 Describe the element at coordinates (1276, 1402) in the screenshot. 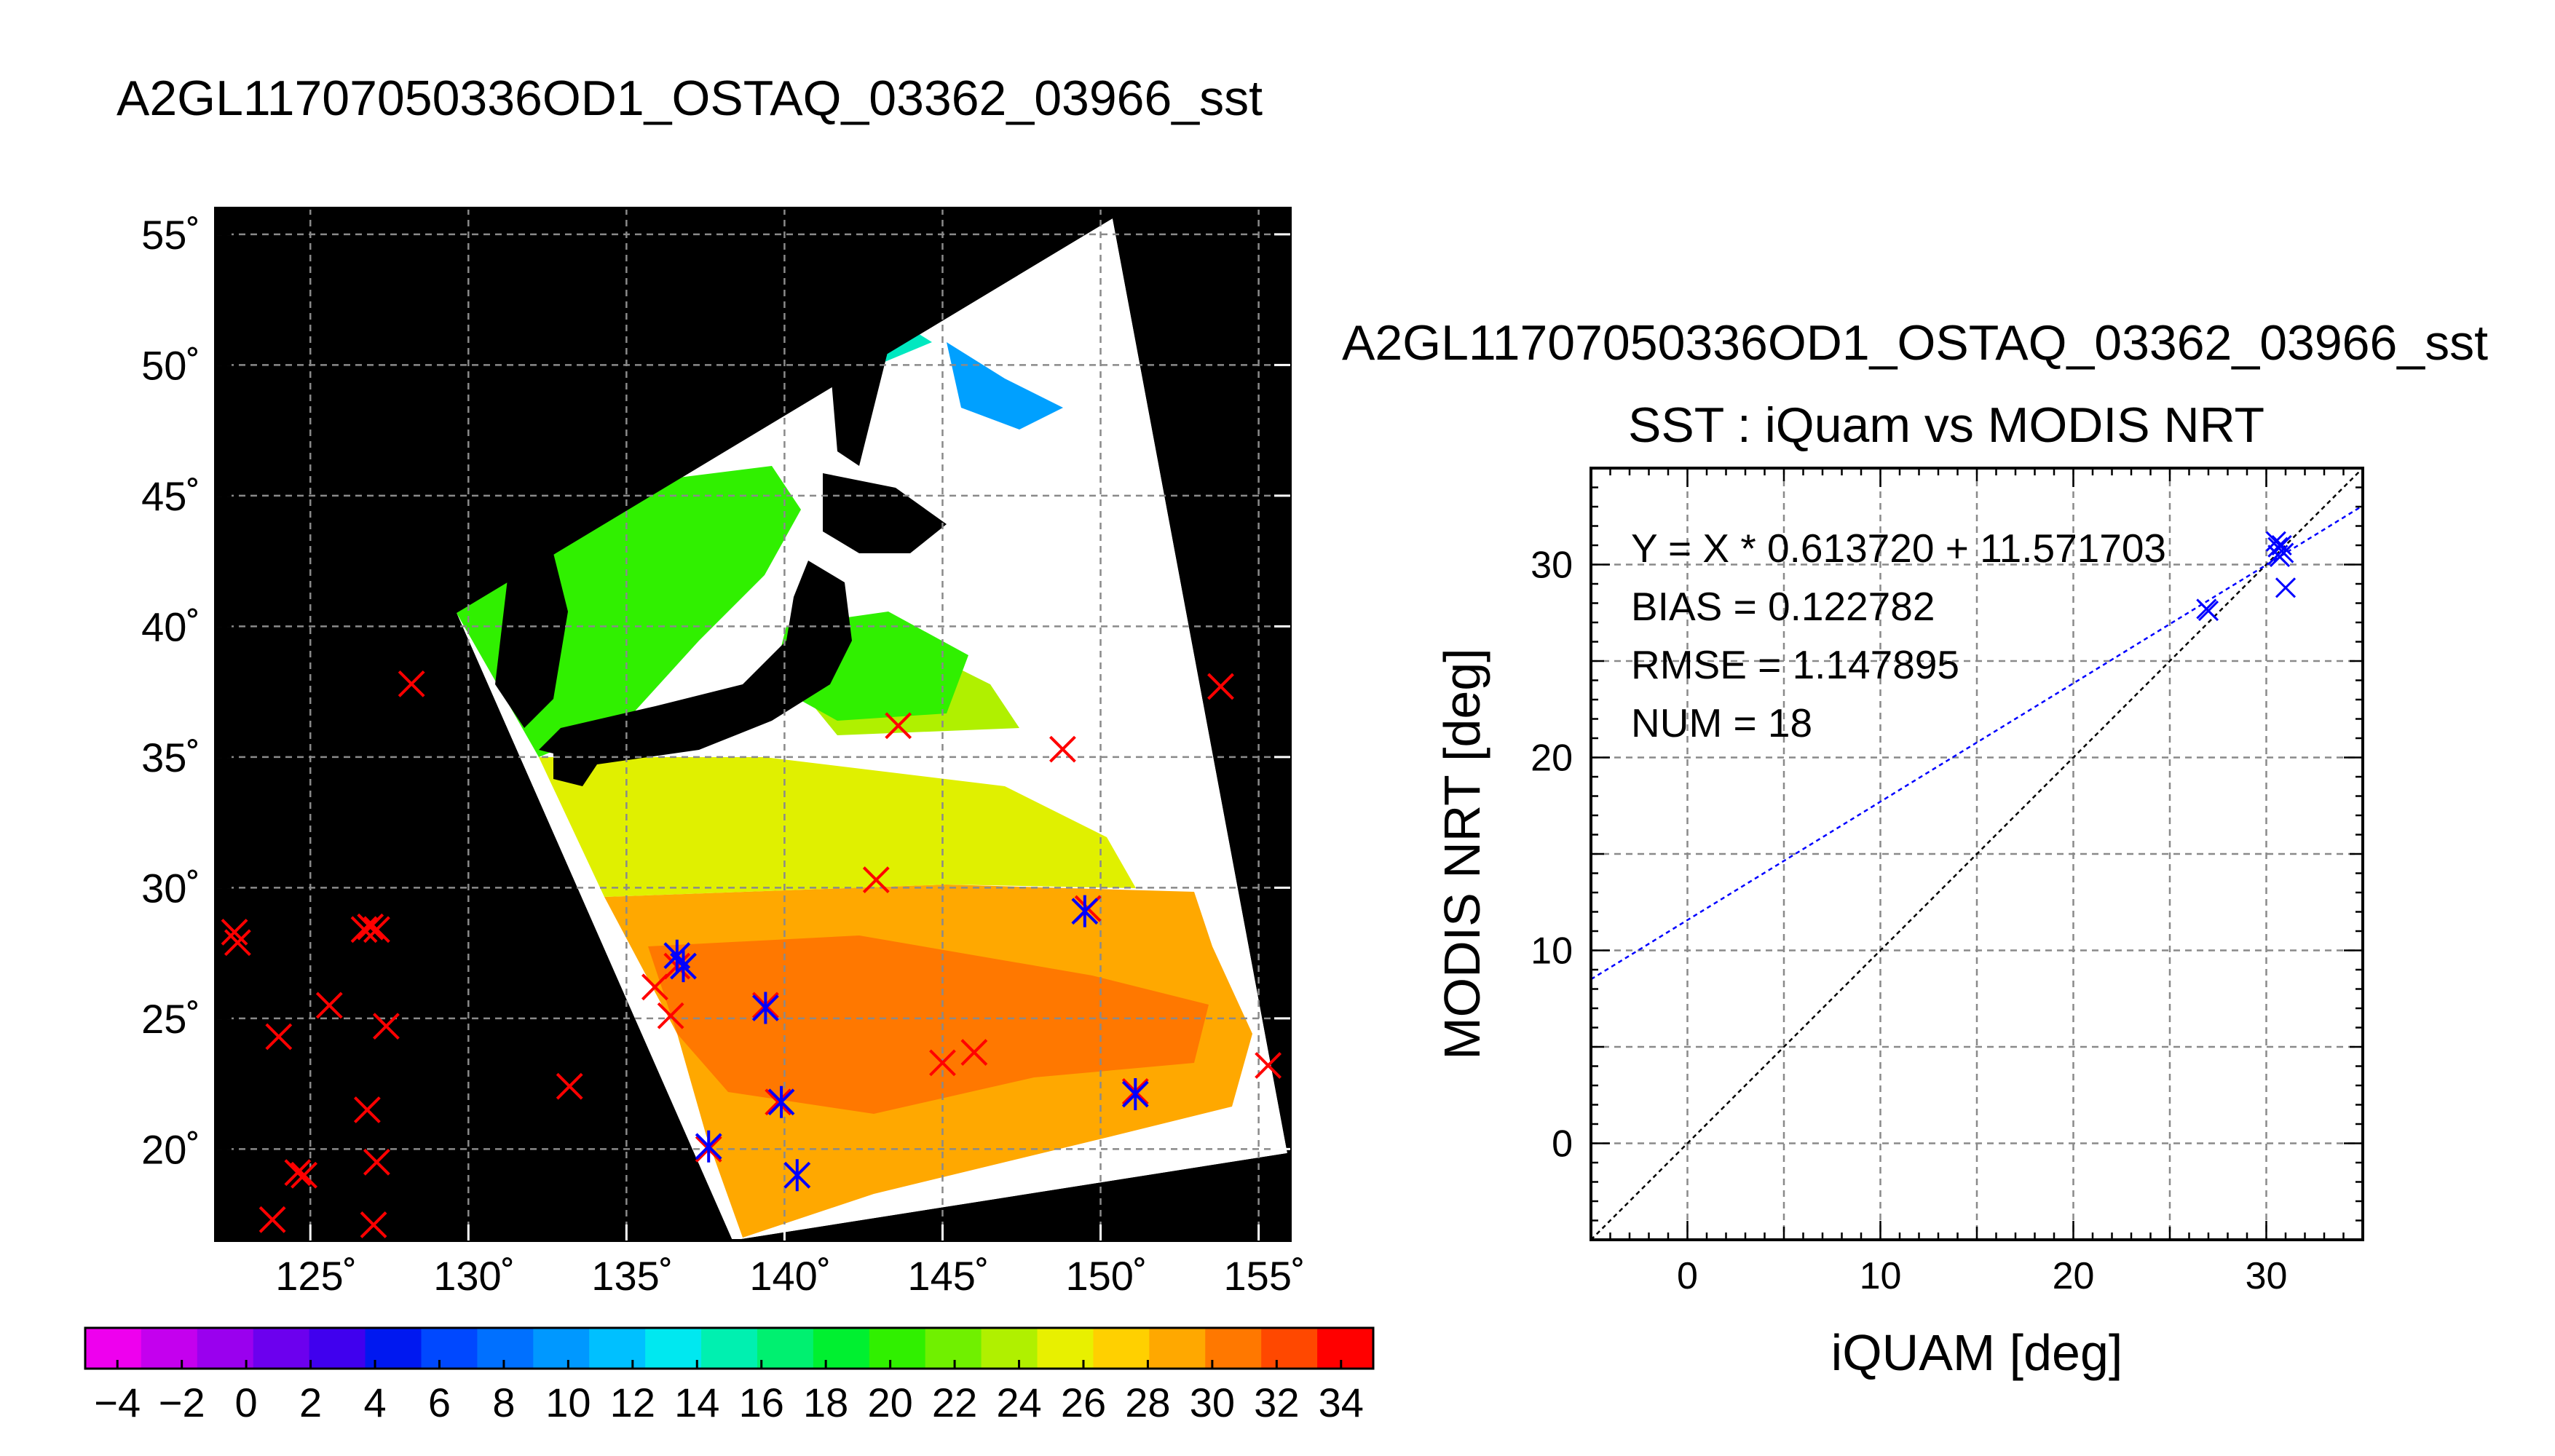

I see `colorbar-tick-label: 32` at that location.